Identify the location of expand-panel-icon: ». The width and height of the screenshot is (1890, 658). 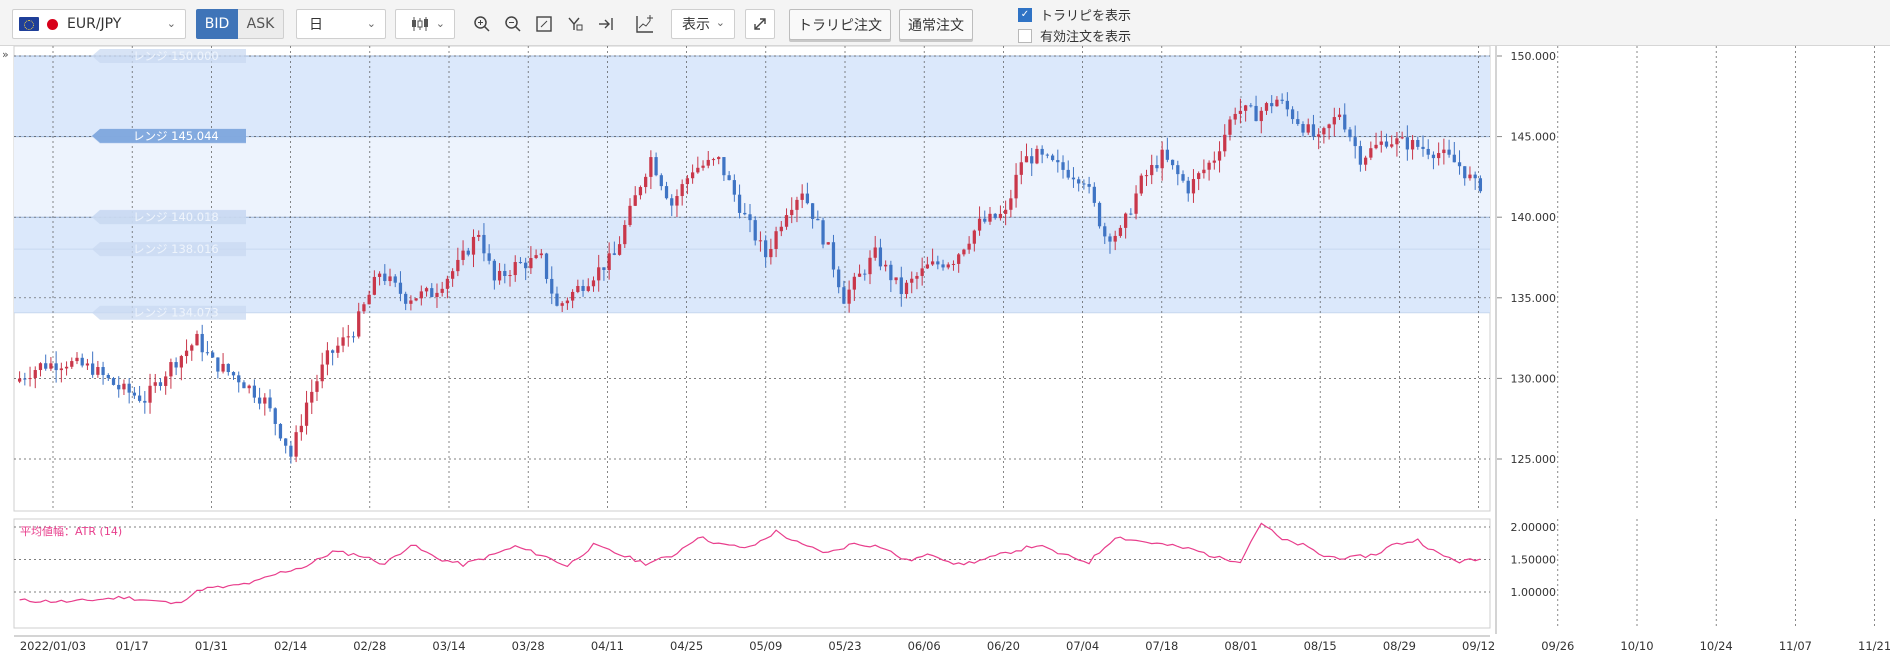
(5, 54).